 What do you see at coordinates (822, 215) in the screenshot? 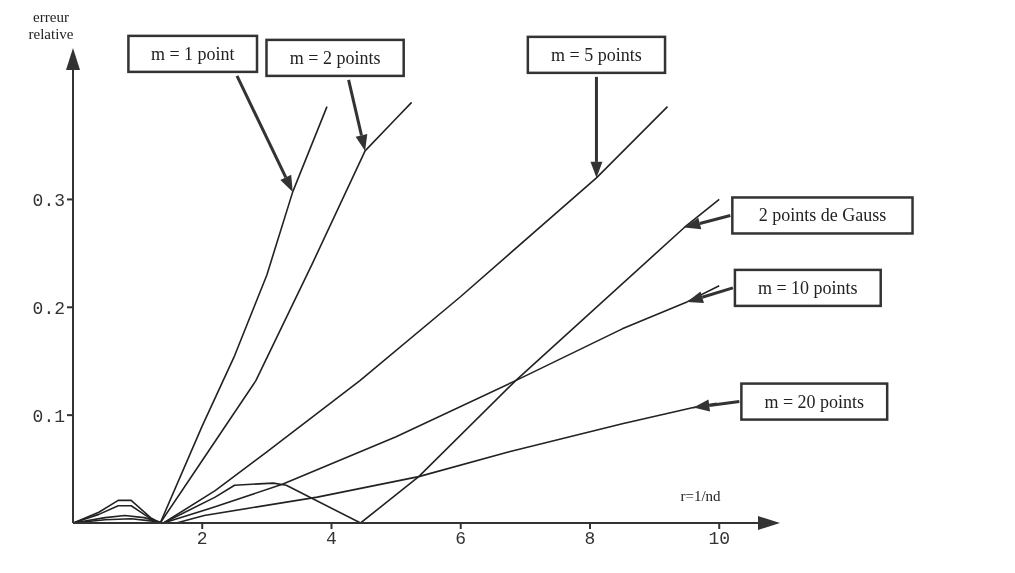
I see `text: 2 points de Gauss` at bounding box center [822, 215].